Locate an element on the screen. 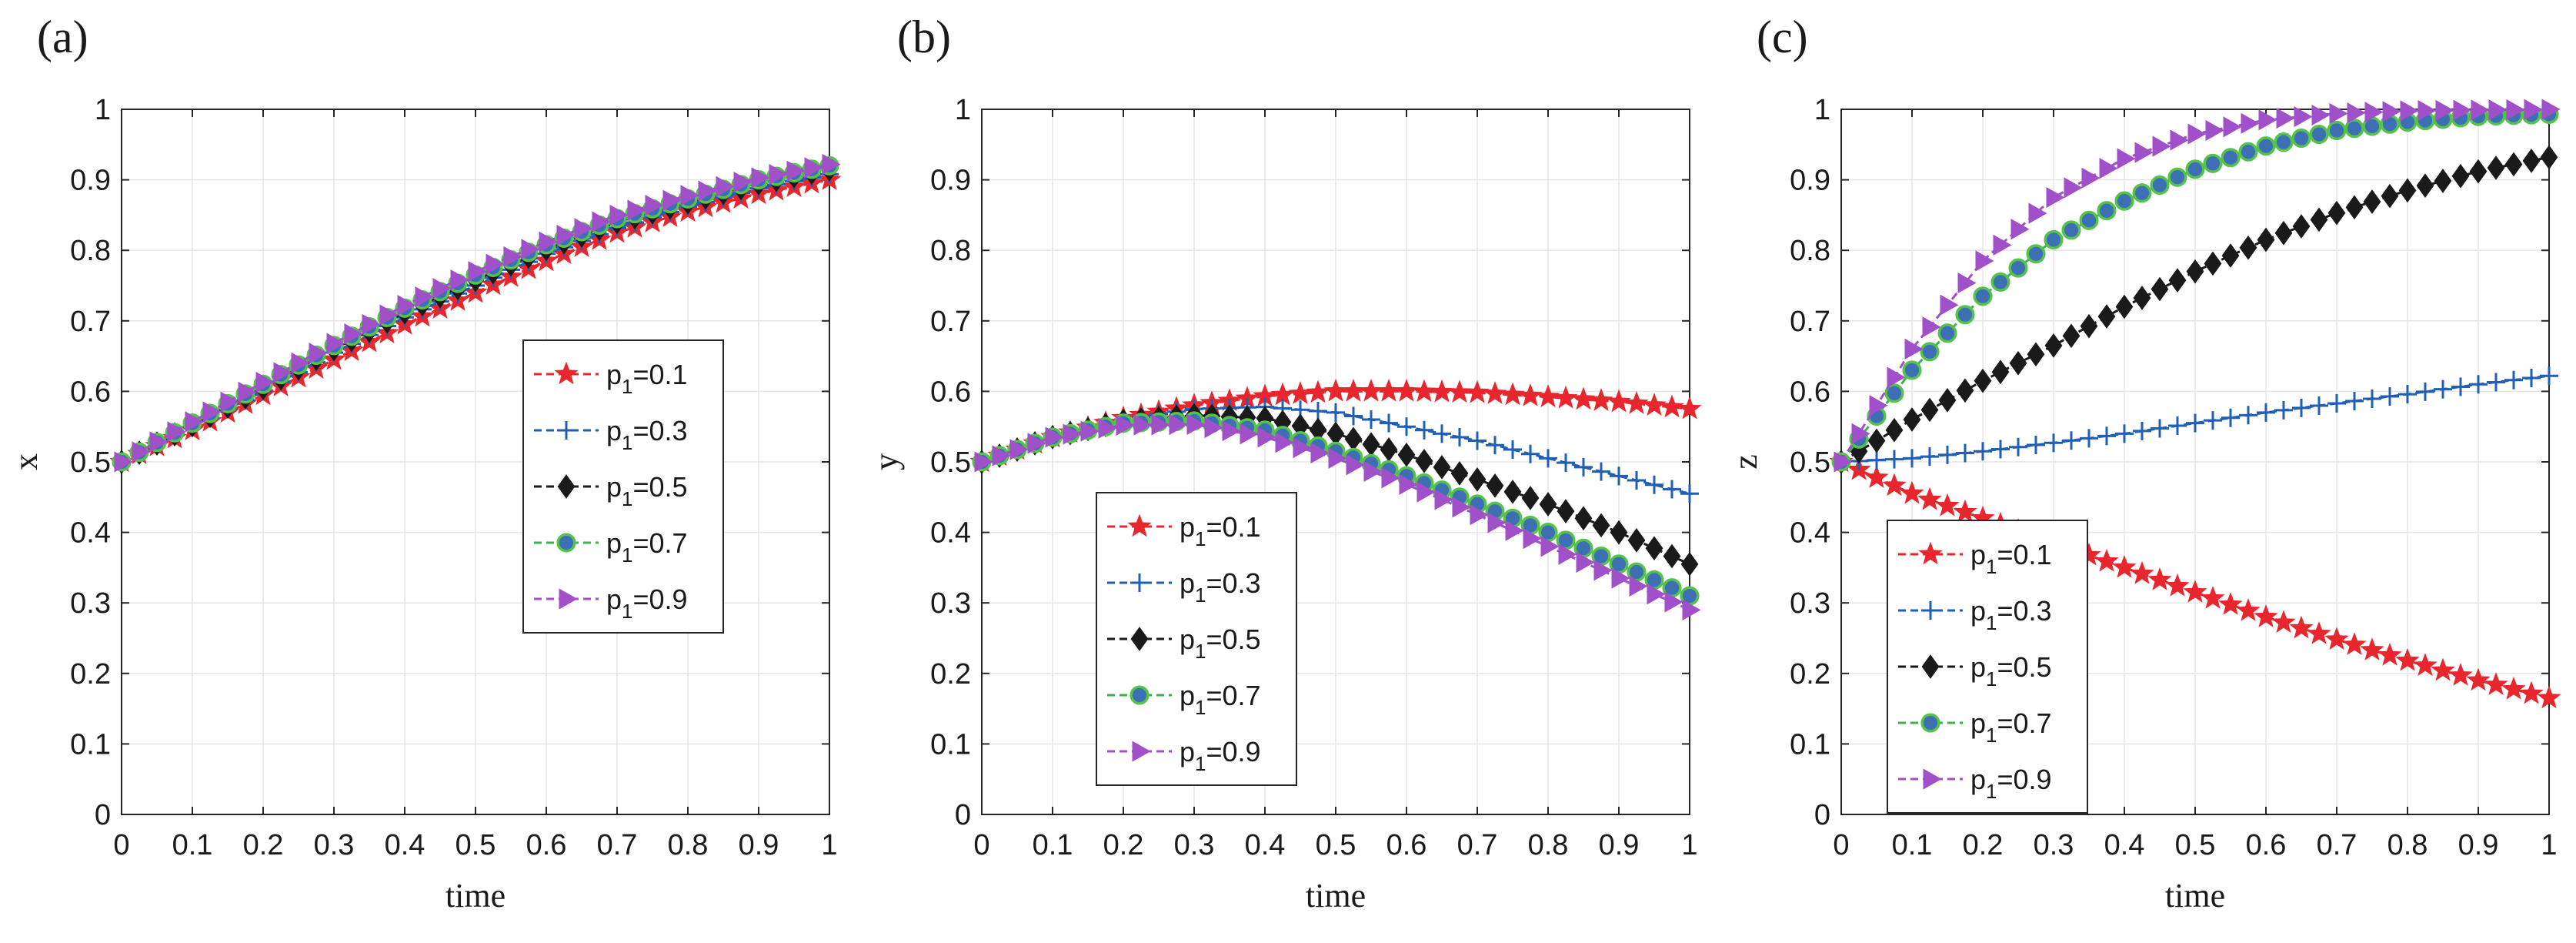  legend-label-rest: =0.7 is located at coordinates (2025, 723).